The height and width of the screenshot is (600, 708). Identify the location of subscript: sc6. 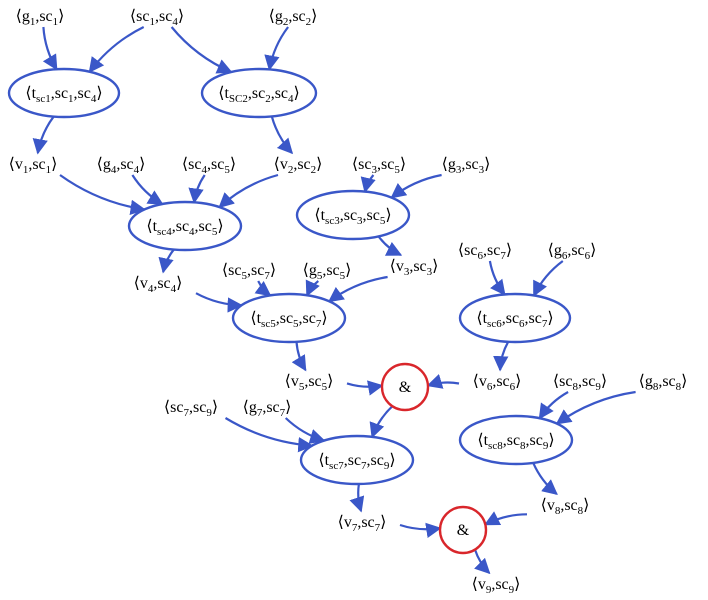
(494, 324).